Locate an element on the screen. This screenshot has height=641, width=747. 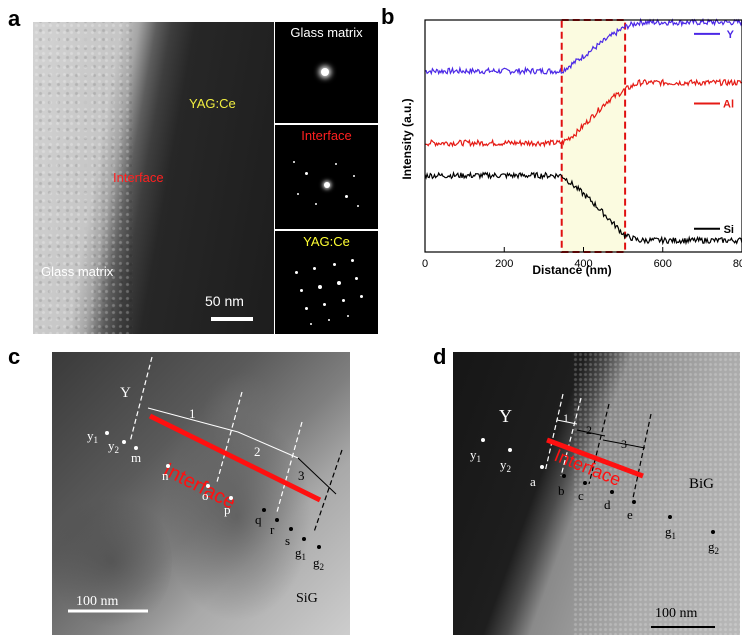
point-label-s: s is located at coordinates (288, 540).